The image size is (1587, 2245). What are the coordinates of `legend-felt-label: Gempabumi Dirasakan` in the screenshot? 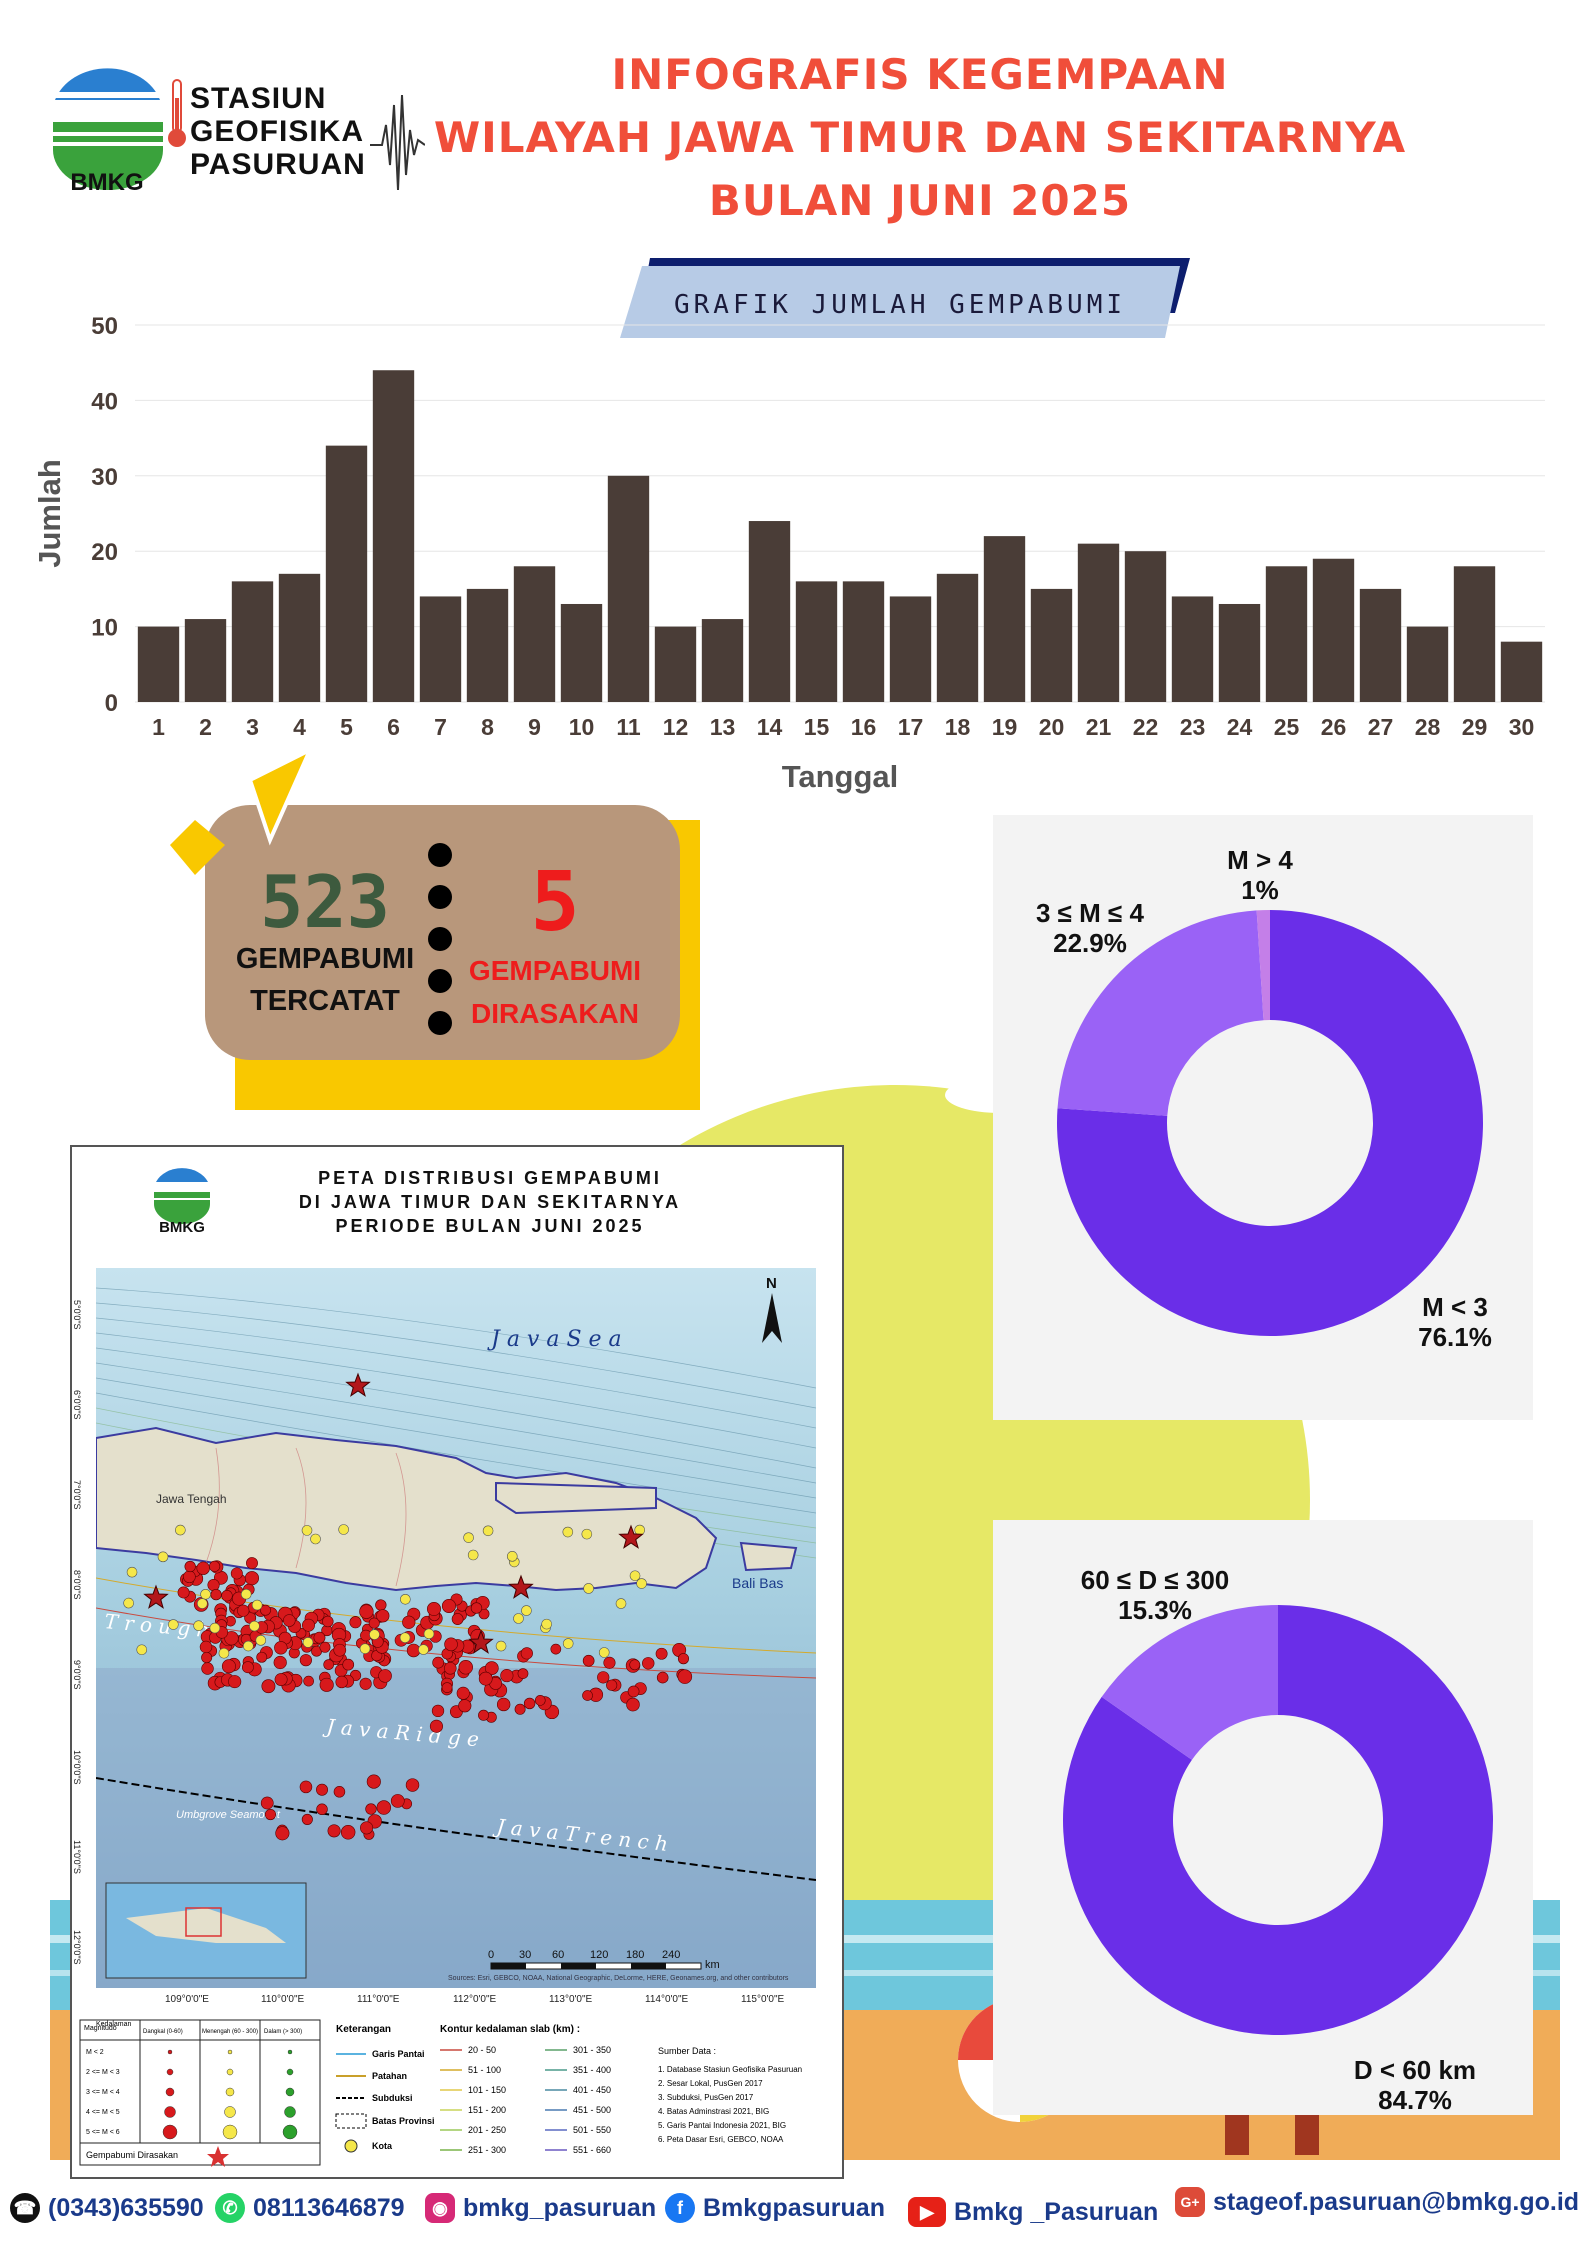 It's located at (132, 2155).